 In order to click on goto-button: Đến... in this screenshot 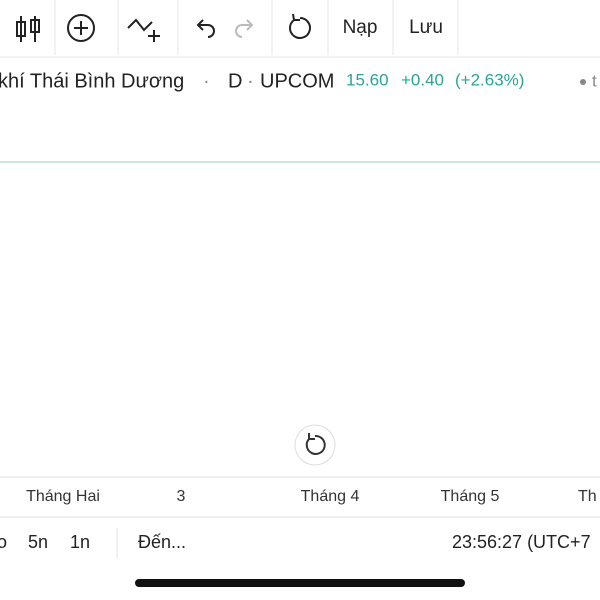, I will do `click(162, 542)`.